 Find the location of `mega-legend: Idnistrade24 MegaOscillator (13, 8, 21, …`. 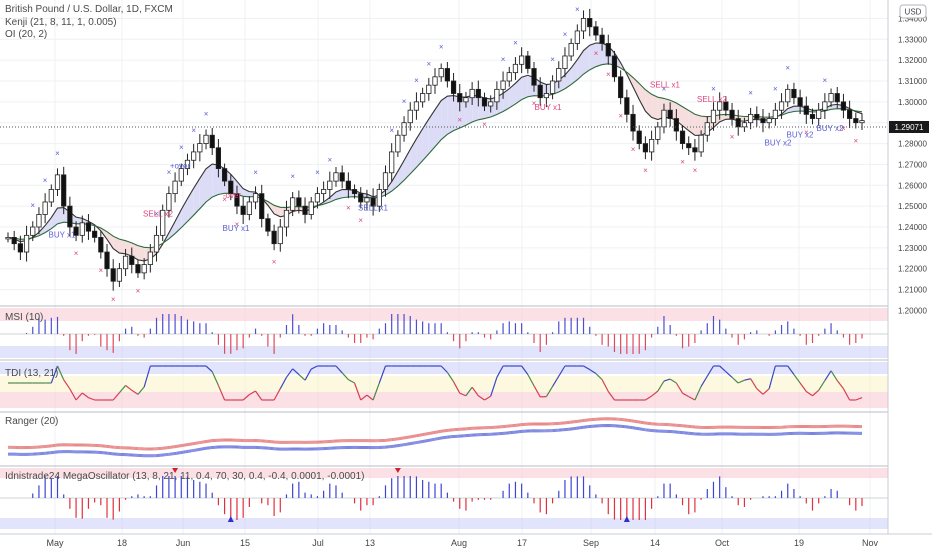

mega-legend: Idnistrade24 MegaOscillator (13, 8, 21, … is located at coordinates (184, 476).